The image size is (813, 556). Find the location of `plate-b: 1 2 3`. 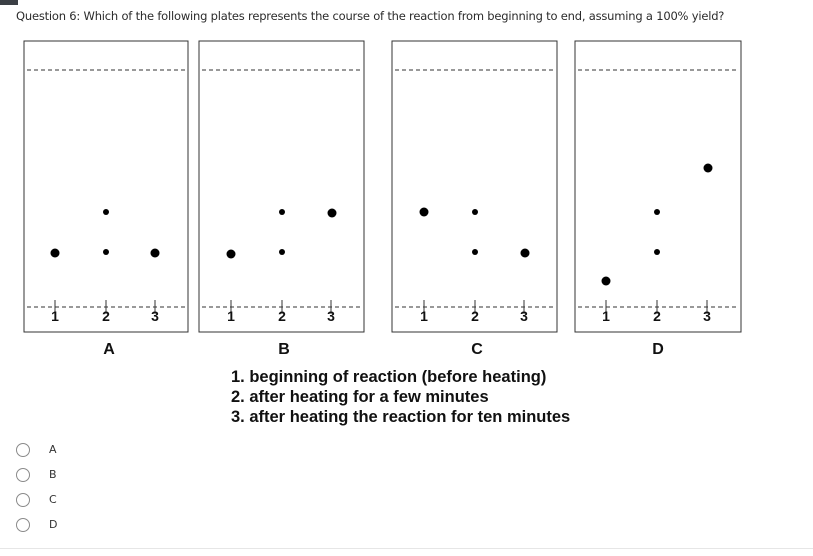

plate-b: 1 2 3 is located at coordinates (281, 186).